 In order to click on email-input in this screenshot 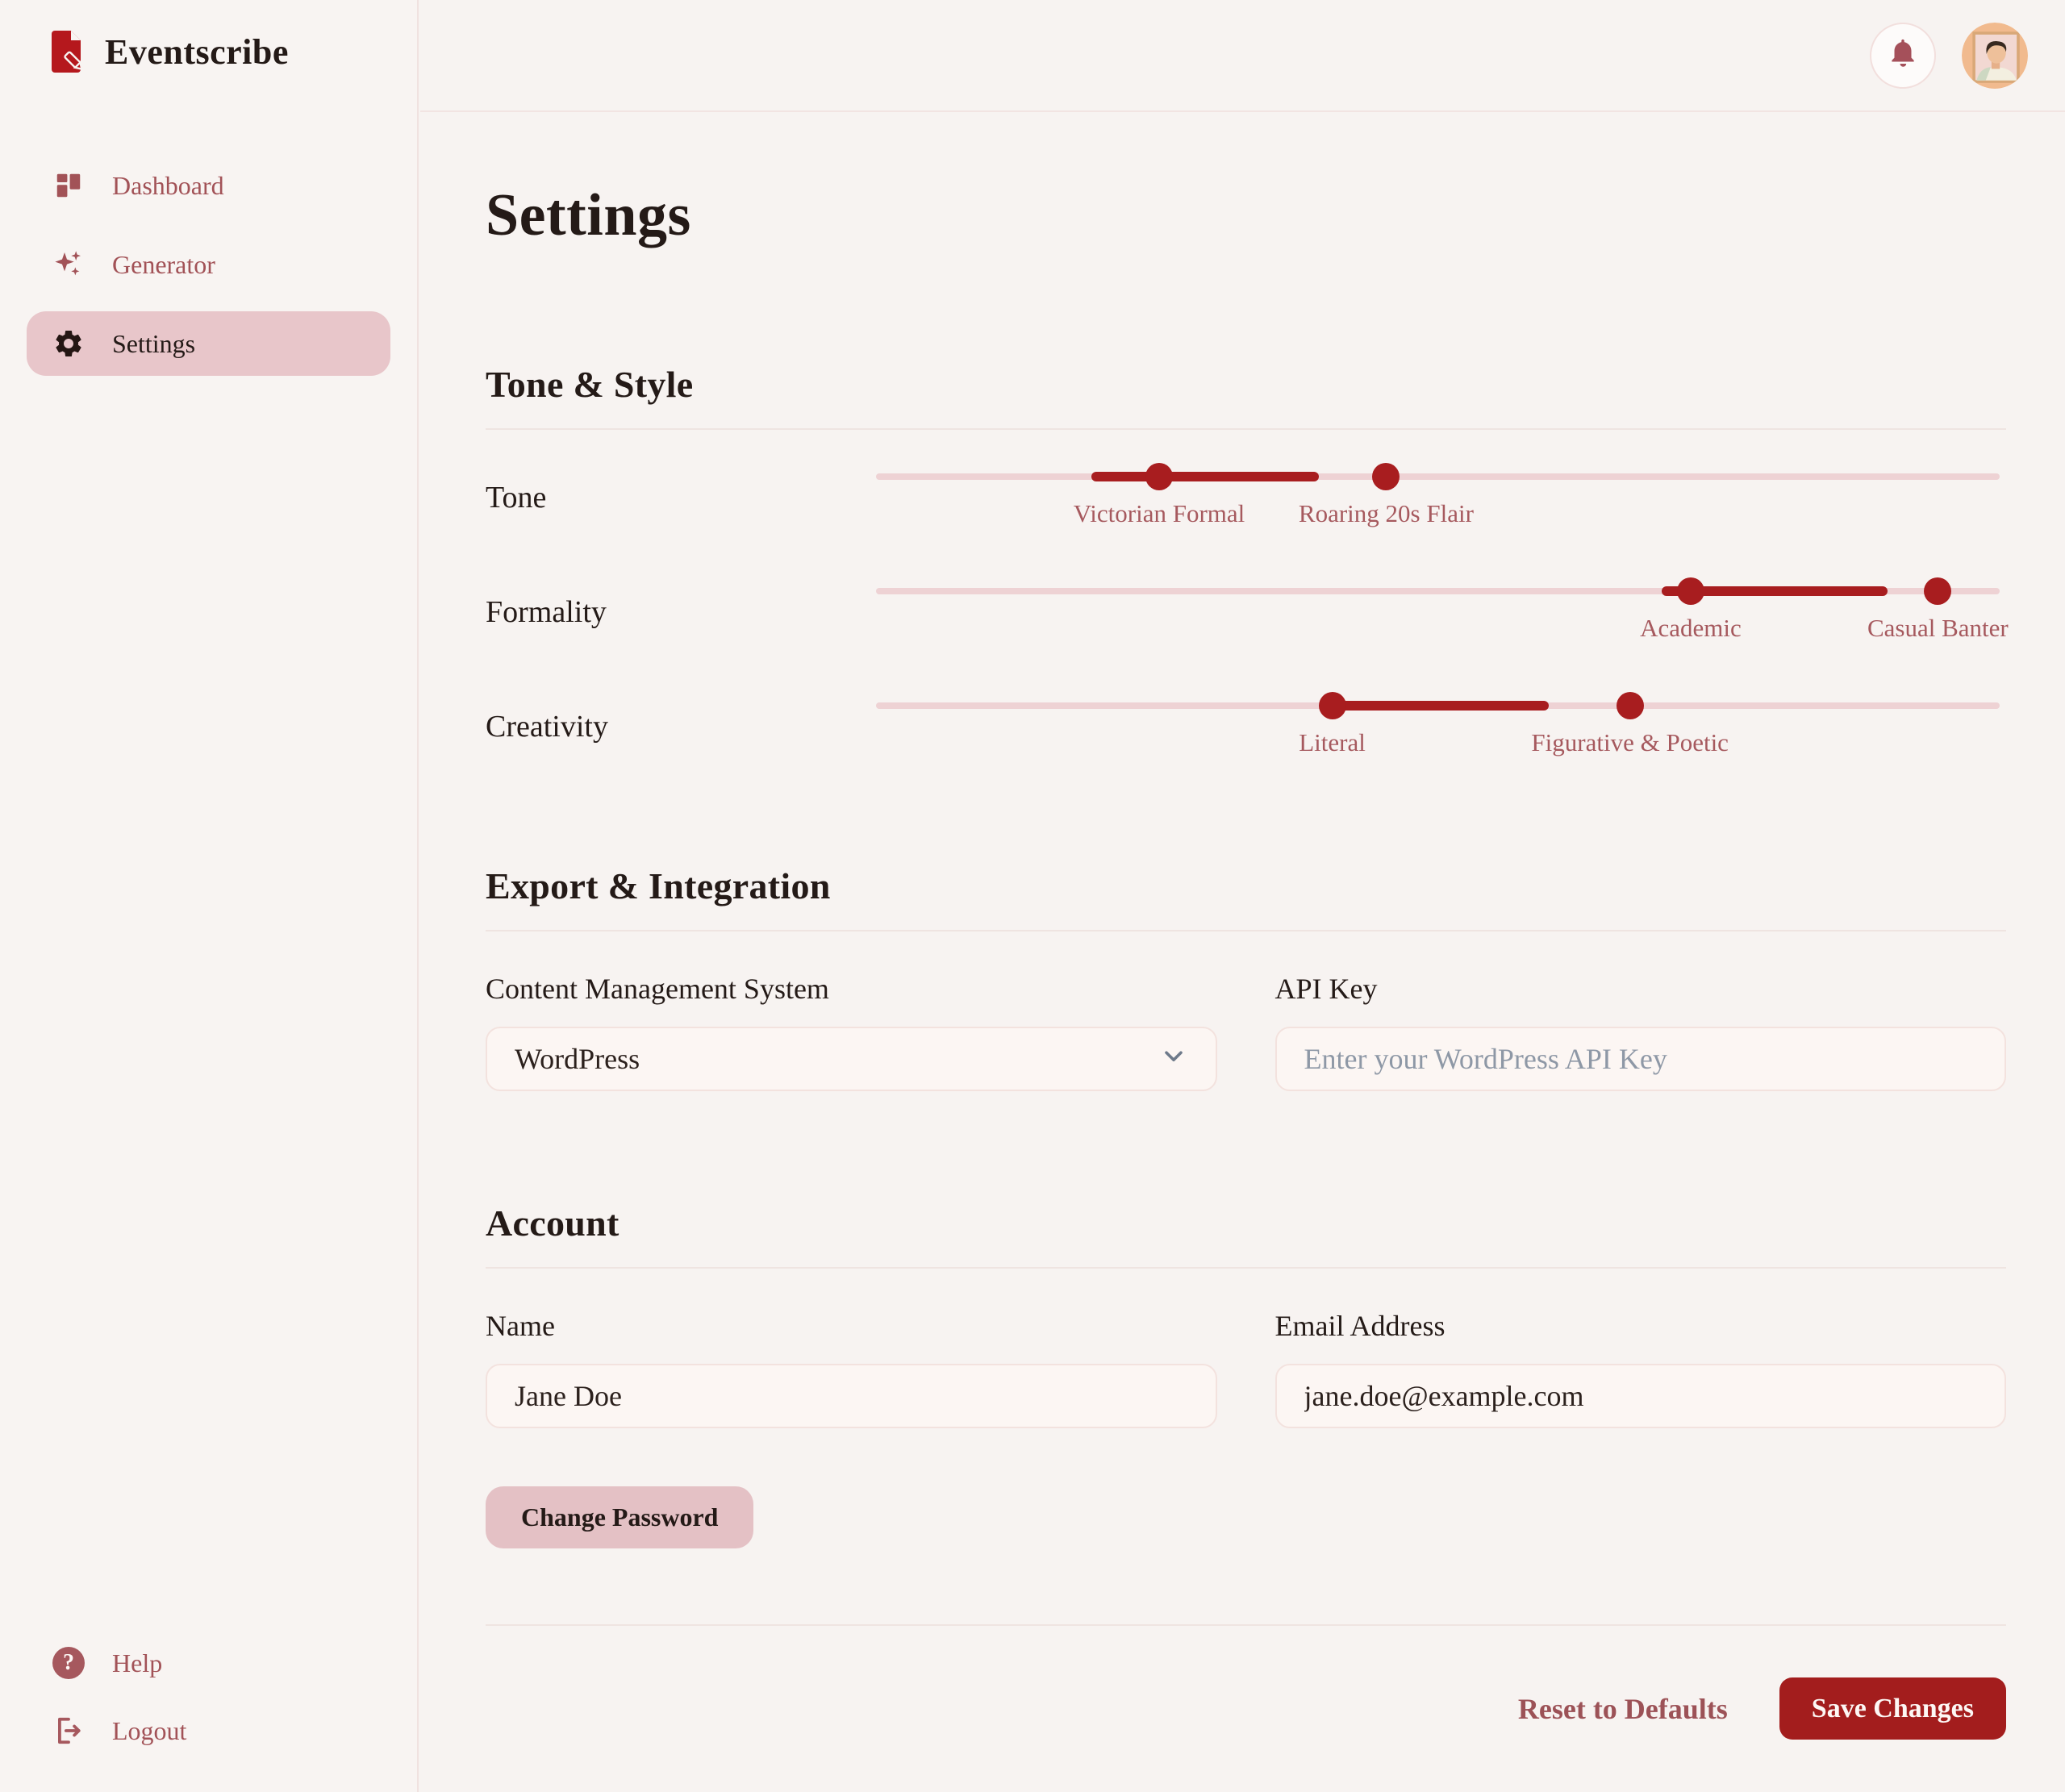, I will do `click(1640, 1396)`.